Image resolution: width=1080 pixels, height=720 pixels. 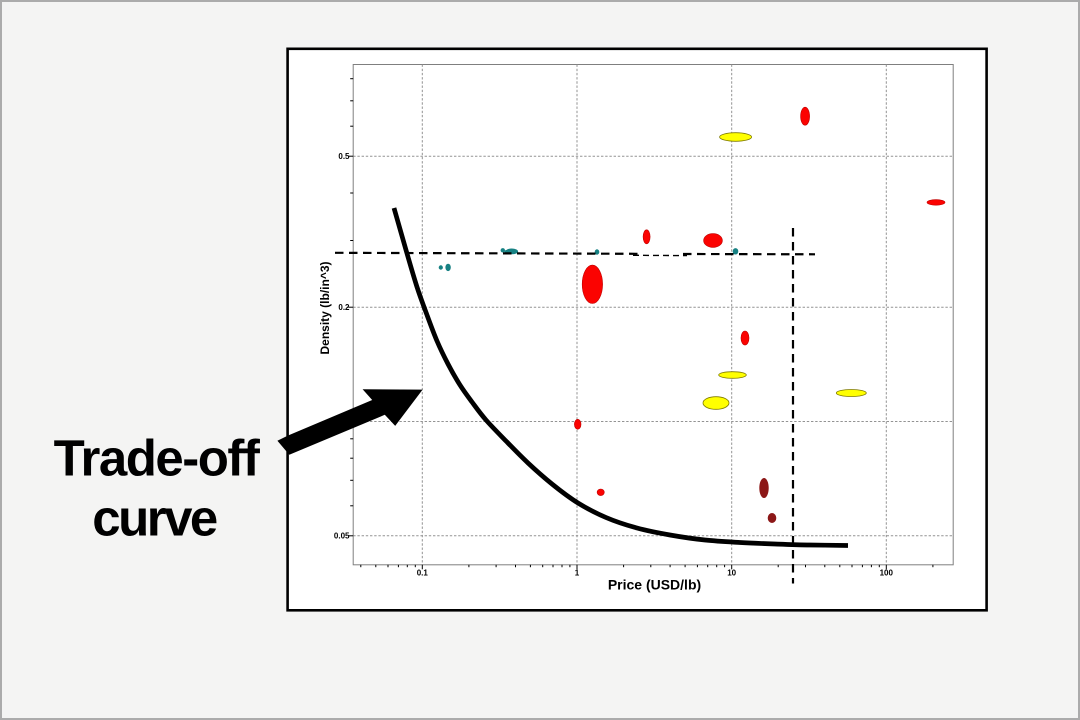 I want to click on svg-text: 1, so click(x=577, y=573).